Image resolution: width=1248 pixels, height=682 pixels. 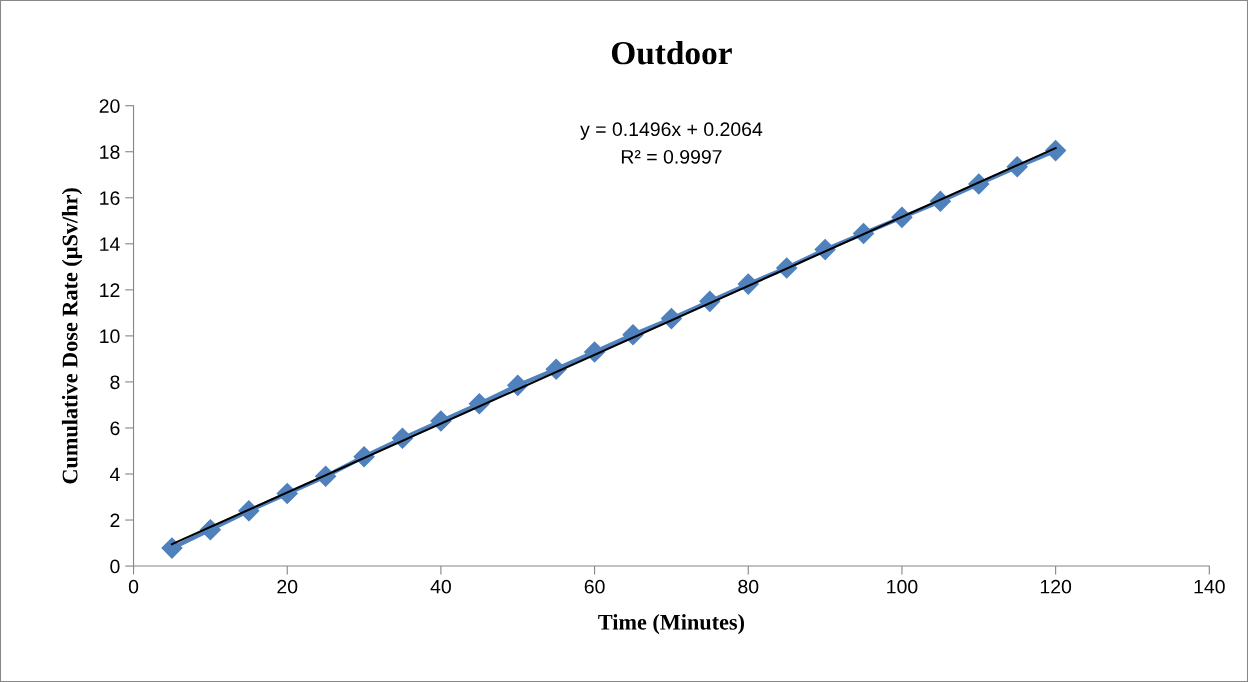 I want to click on y-tick-label: 4, so click(x=114, y=474).